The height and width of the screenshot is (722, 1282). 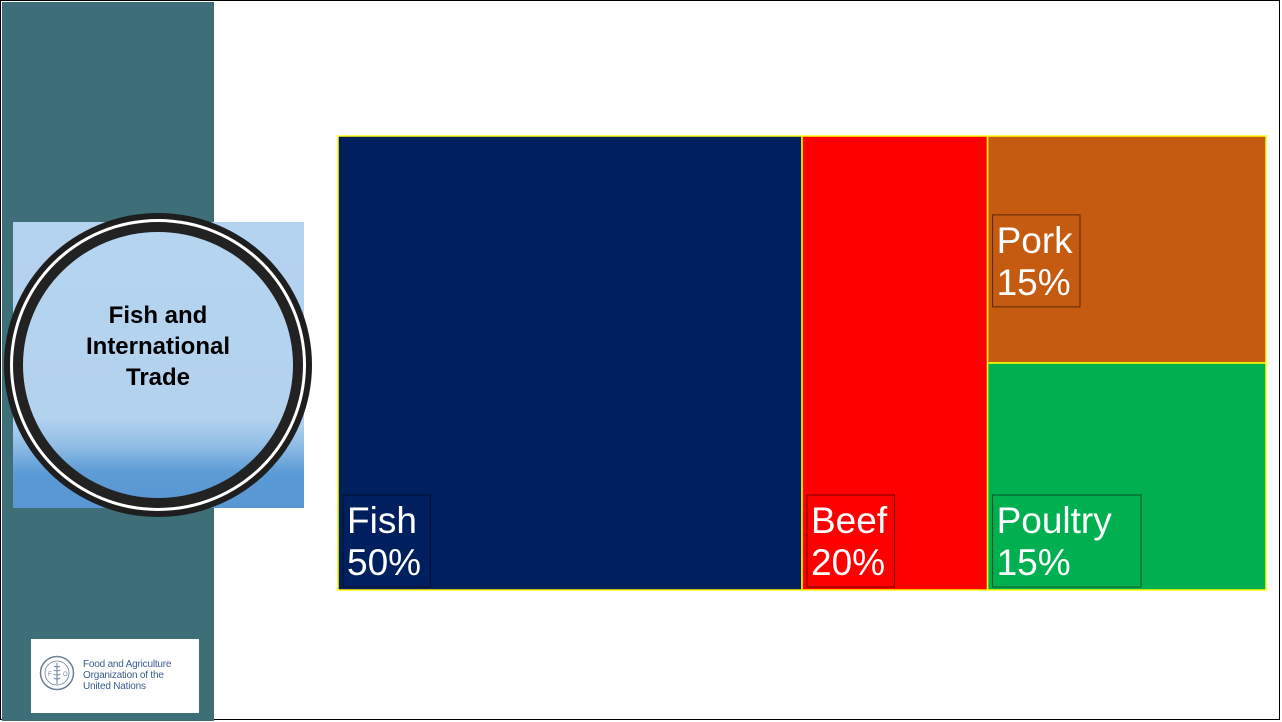 I want to click on logo-line: Organization of the, so click(x=123, y=675).